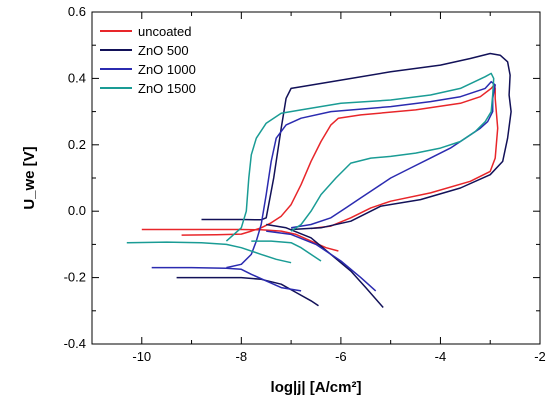 The image size is (550, 406). I want to click on y-tick-label: 0.0, so click(77, 210).